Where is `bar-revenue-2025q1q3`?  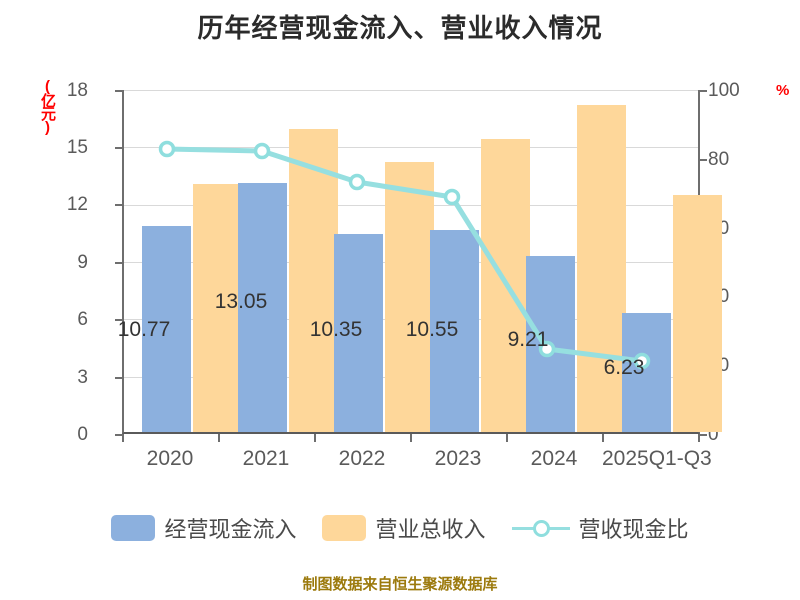 bar-revenue-2025q1q3 is located at coordinates (697, 313).